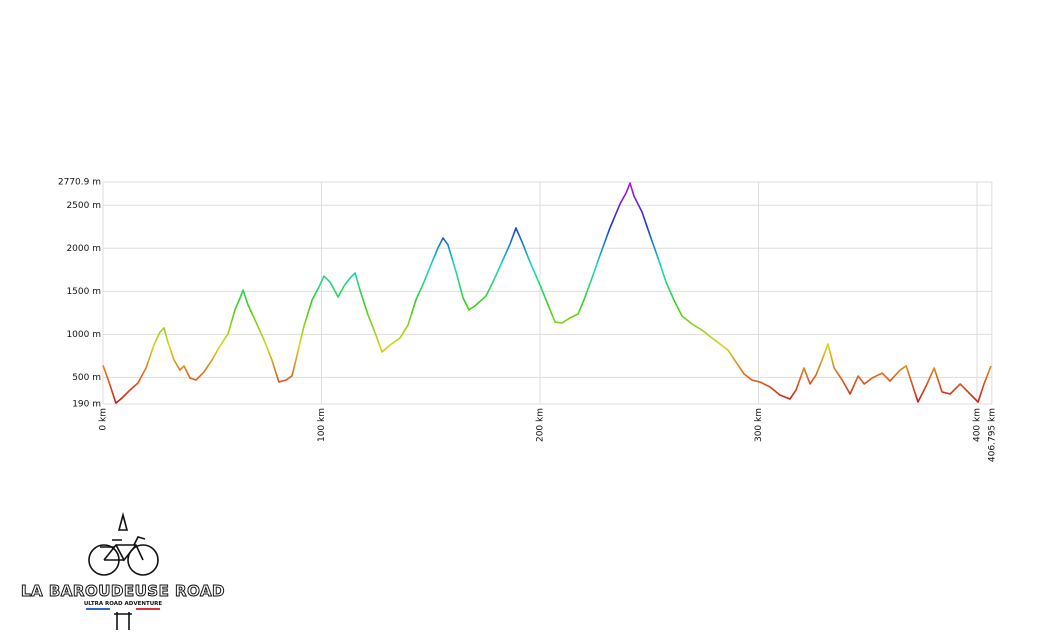  What do you see at coordinates (978, 425) in the screenshot?
I see `x-tick-label: 400 km` at bounding box center [978, 425].